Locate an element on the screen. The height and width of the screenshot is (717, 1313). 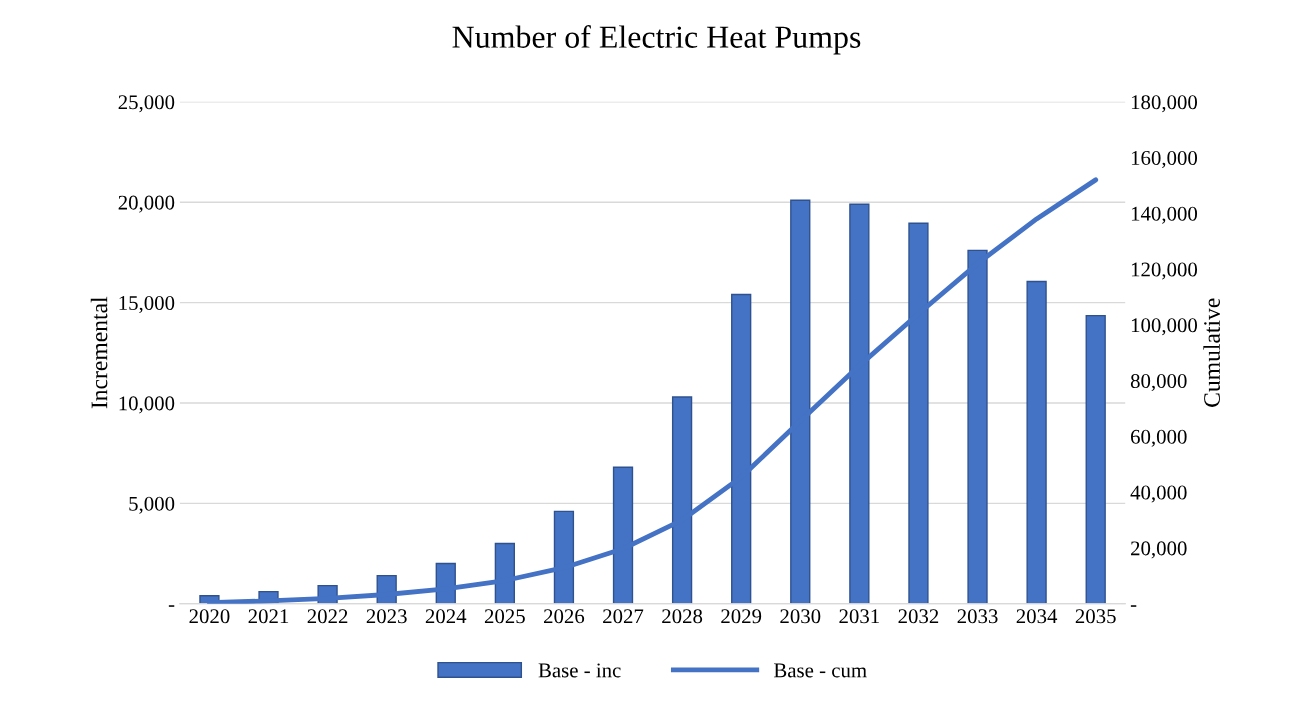
y-tick-label: - is located at coordinates (171, 606).